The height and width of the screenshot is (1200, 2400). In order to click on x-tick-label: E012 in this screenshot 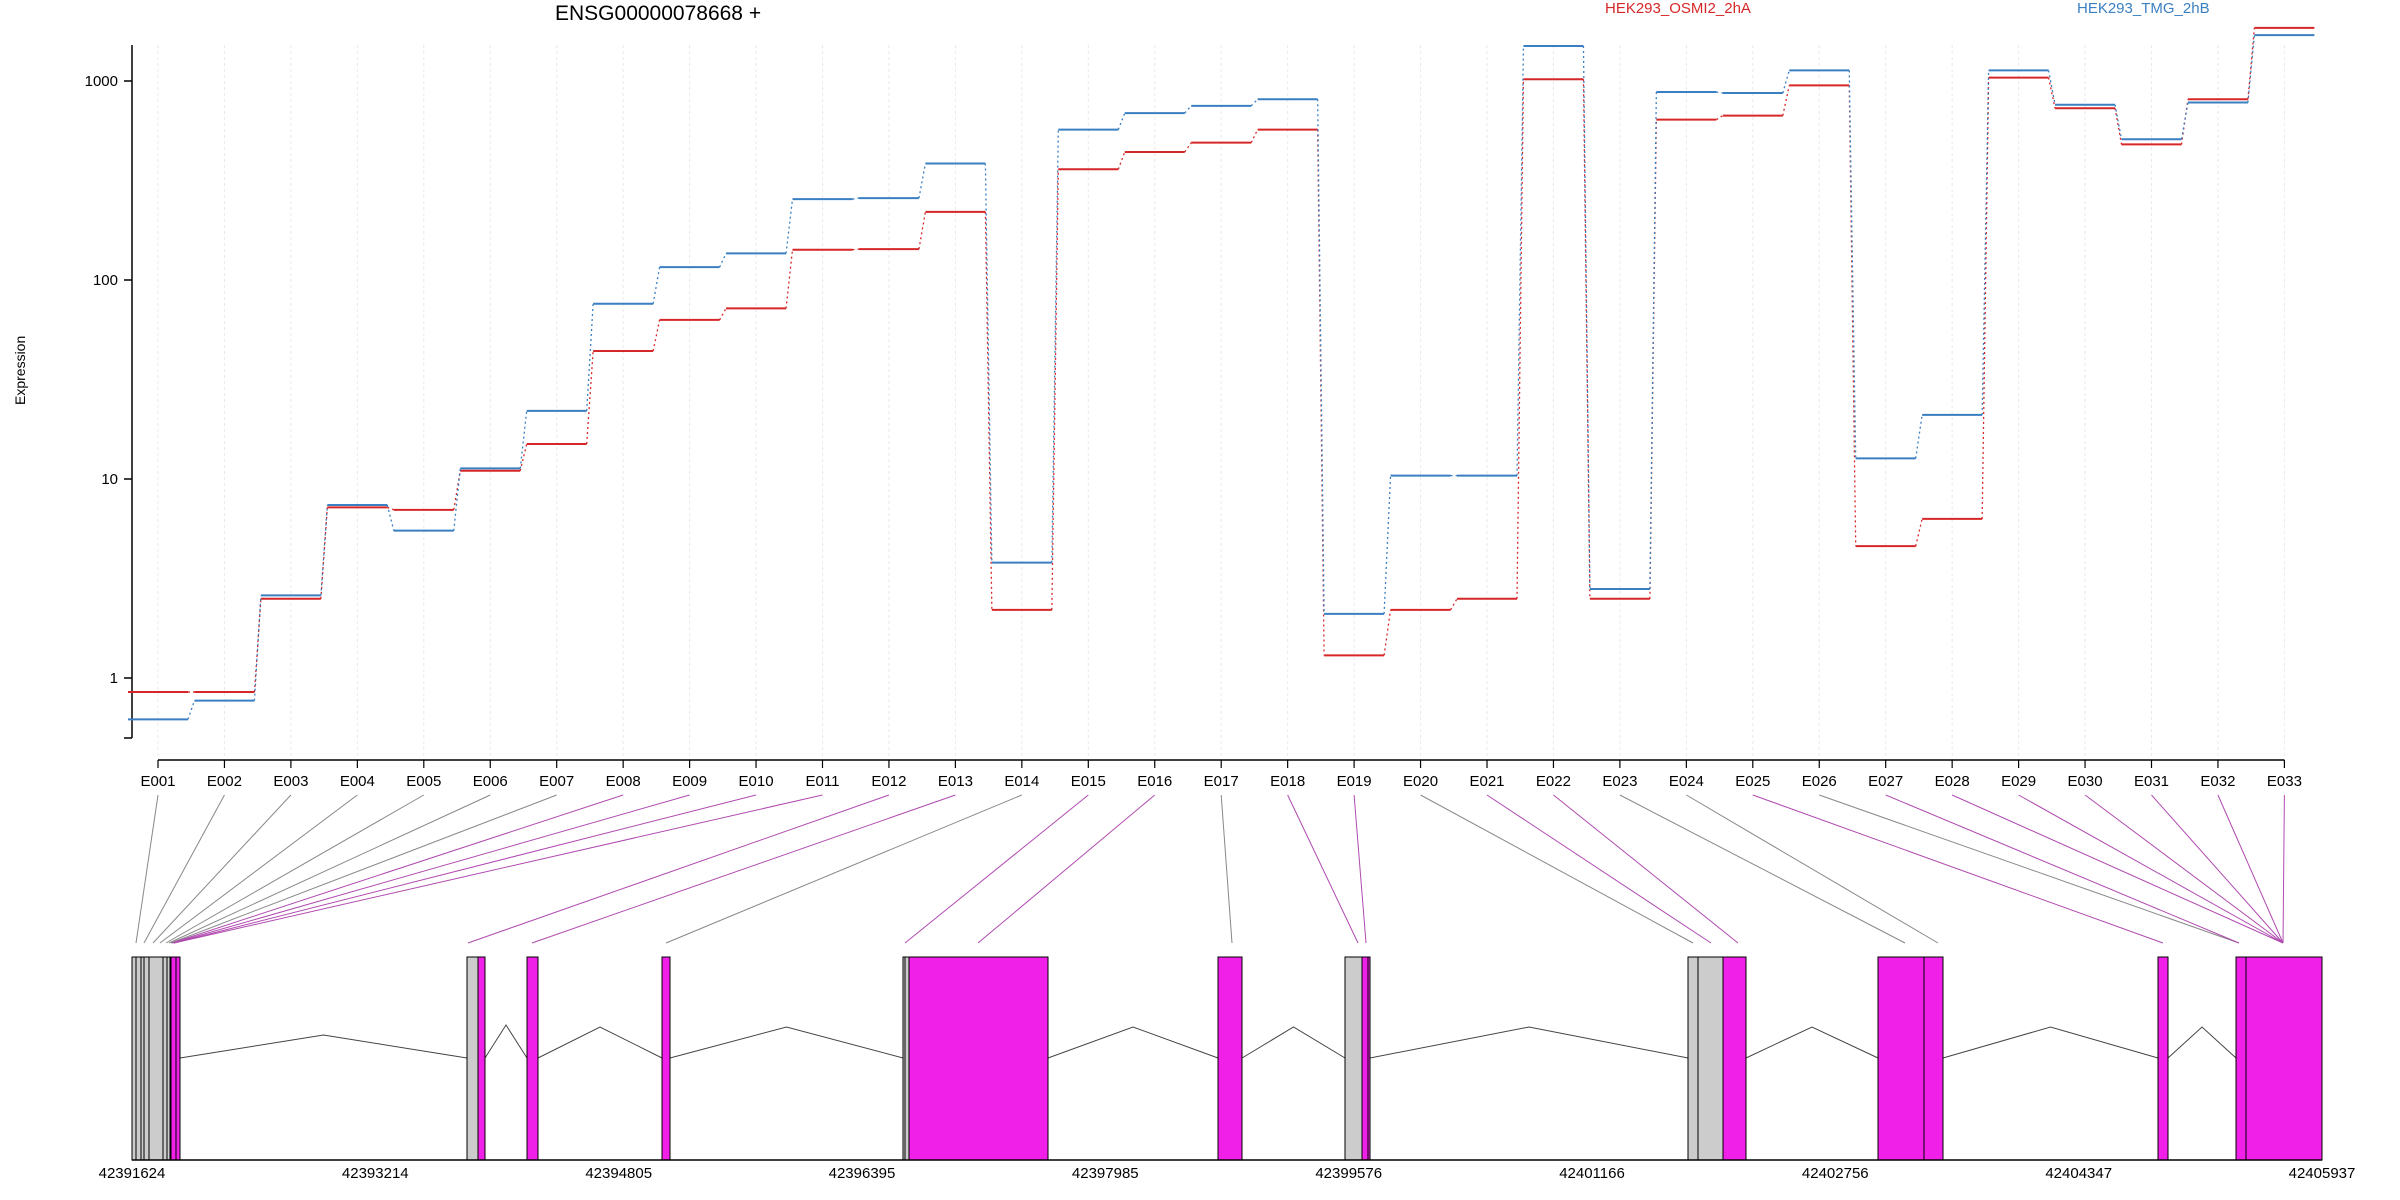, I will do `click(888, 781)`.